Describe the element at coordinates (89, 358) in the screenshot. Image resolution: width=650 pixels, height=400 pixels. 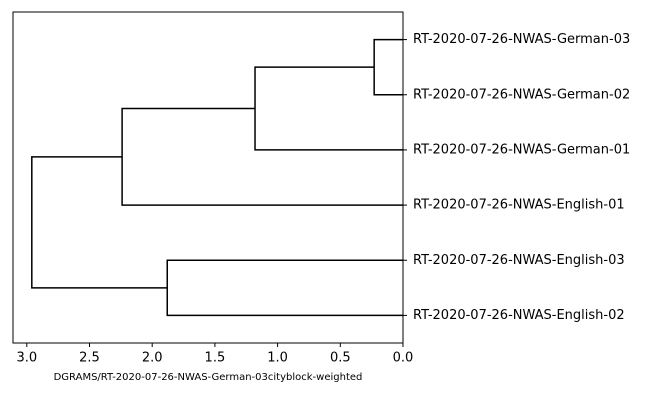
I see `x-tick-label: 2.5` at that location.